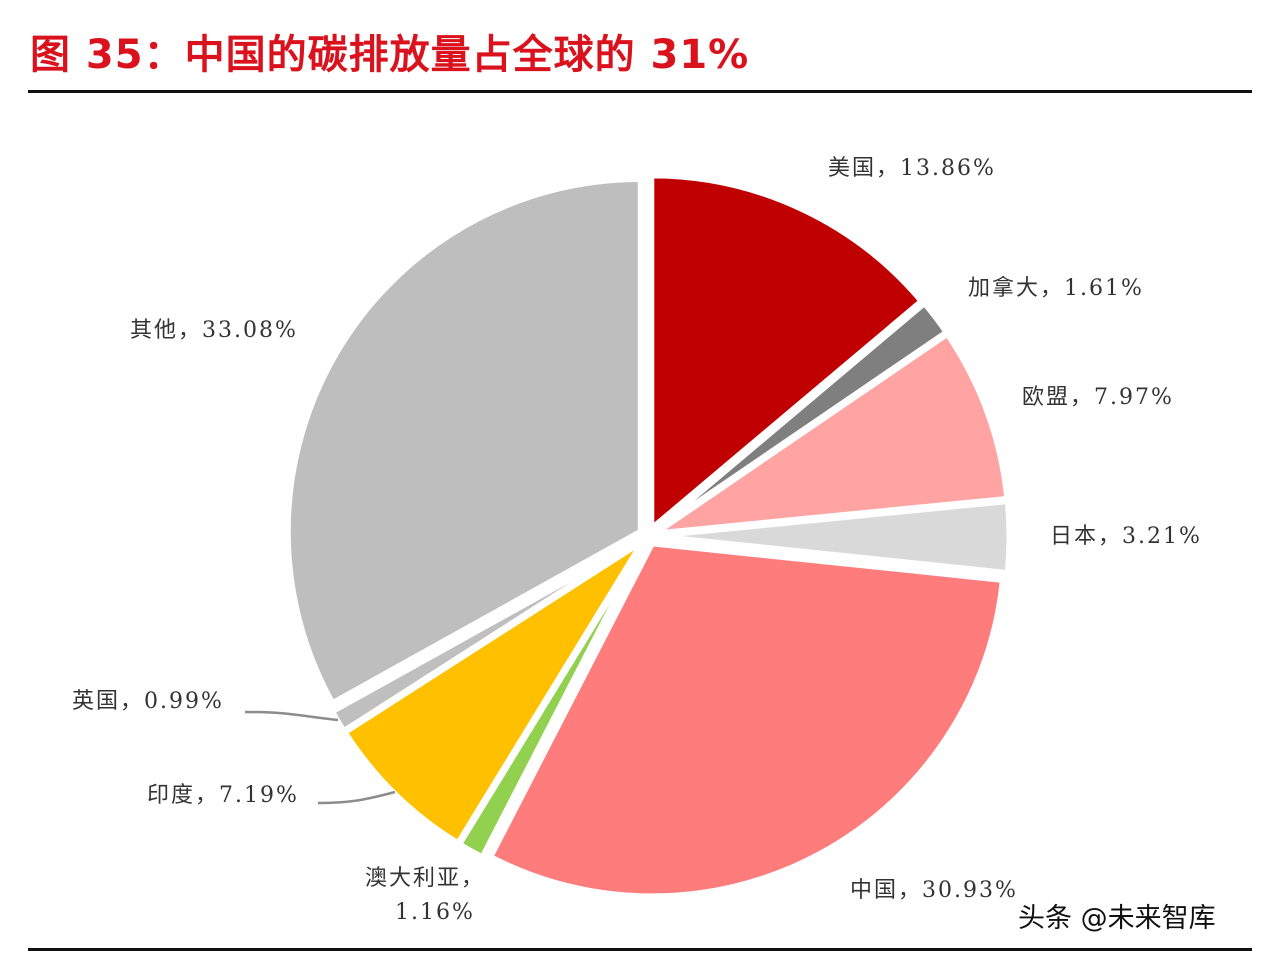 The image size is (1282, 956). I want to click on label-other: 其他，33.08%, so click(214, 330).